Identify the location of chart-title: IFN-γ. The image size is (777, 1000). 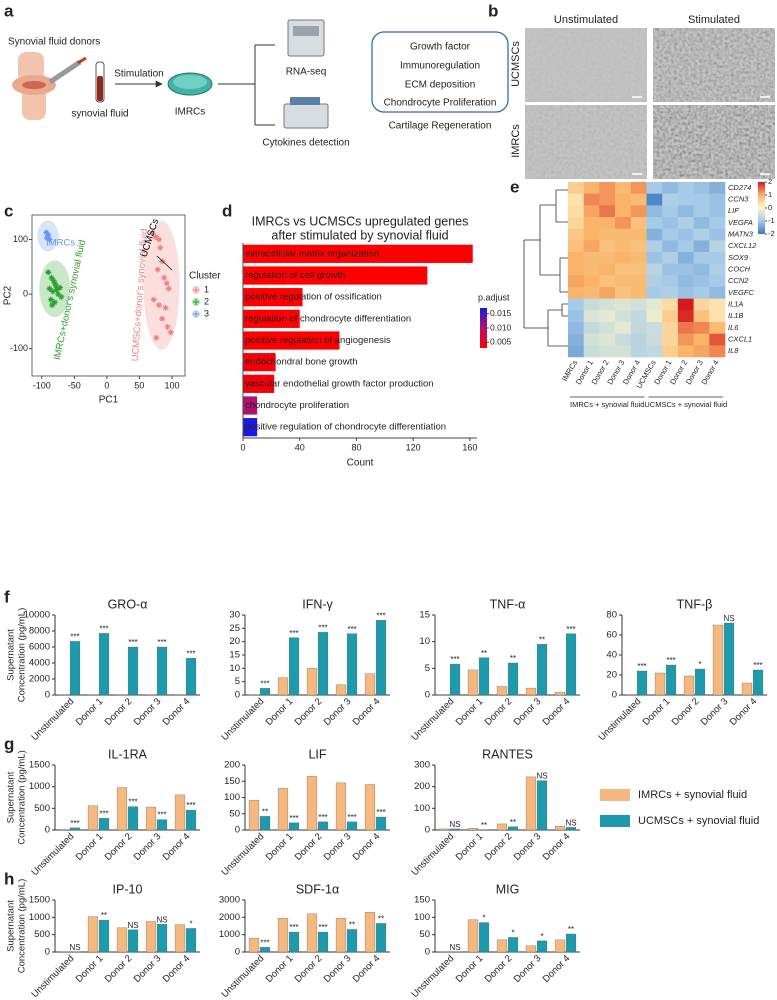
(317, 604).